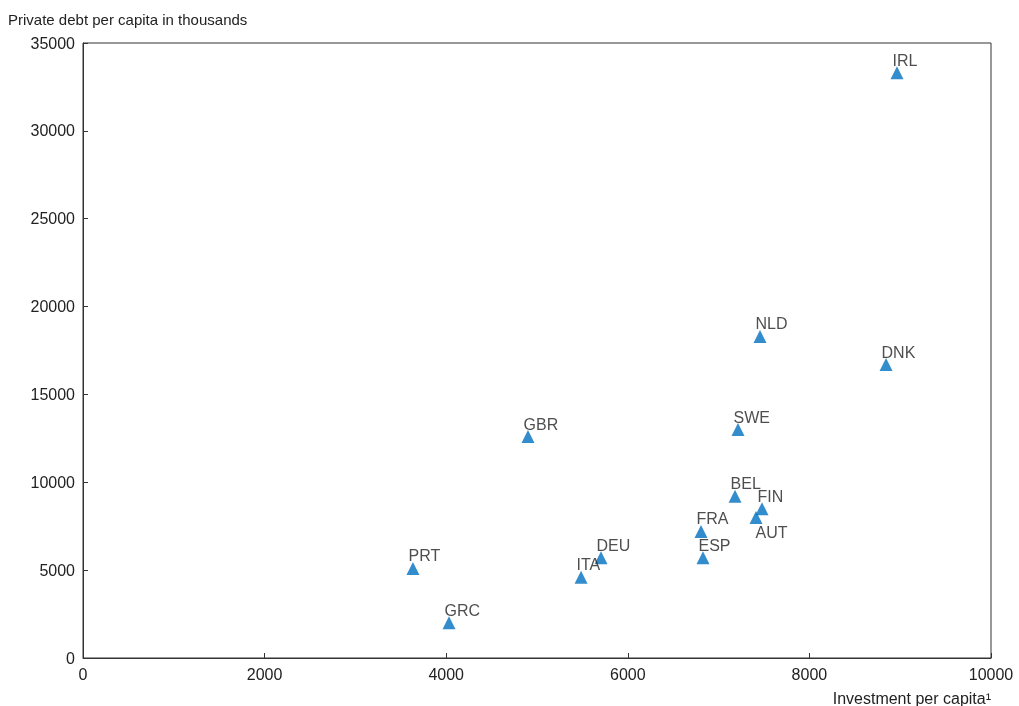 Image resolution: width=1019 pixels, height=706 pixels. What do you see at coordinates (911, 697) in the screenshot?
I see `x-axis-title: Investment per capita¹` at bounding box center [911, 697].